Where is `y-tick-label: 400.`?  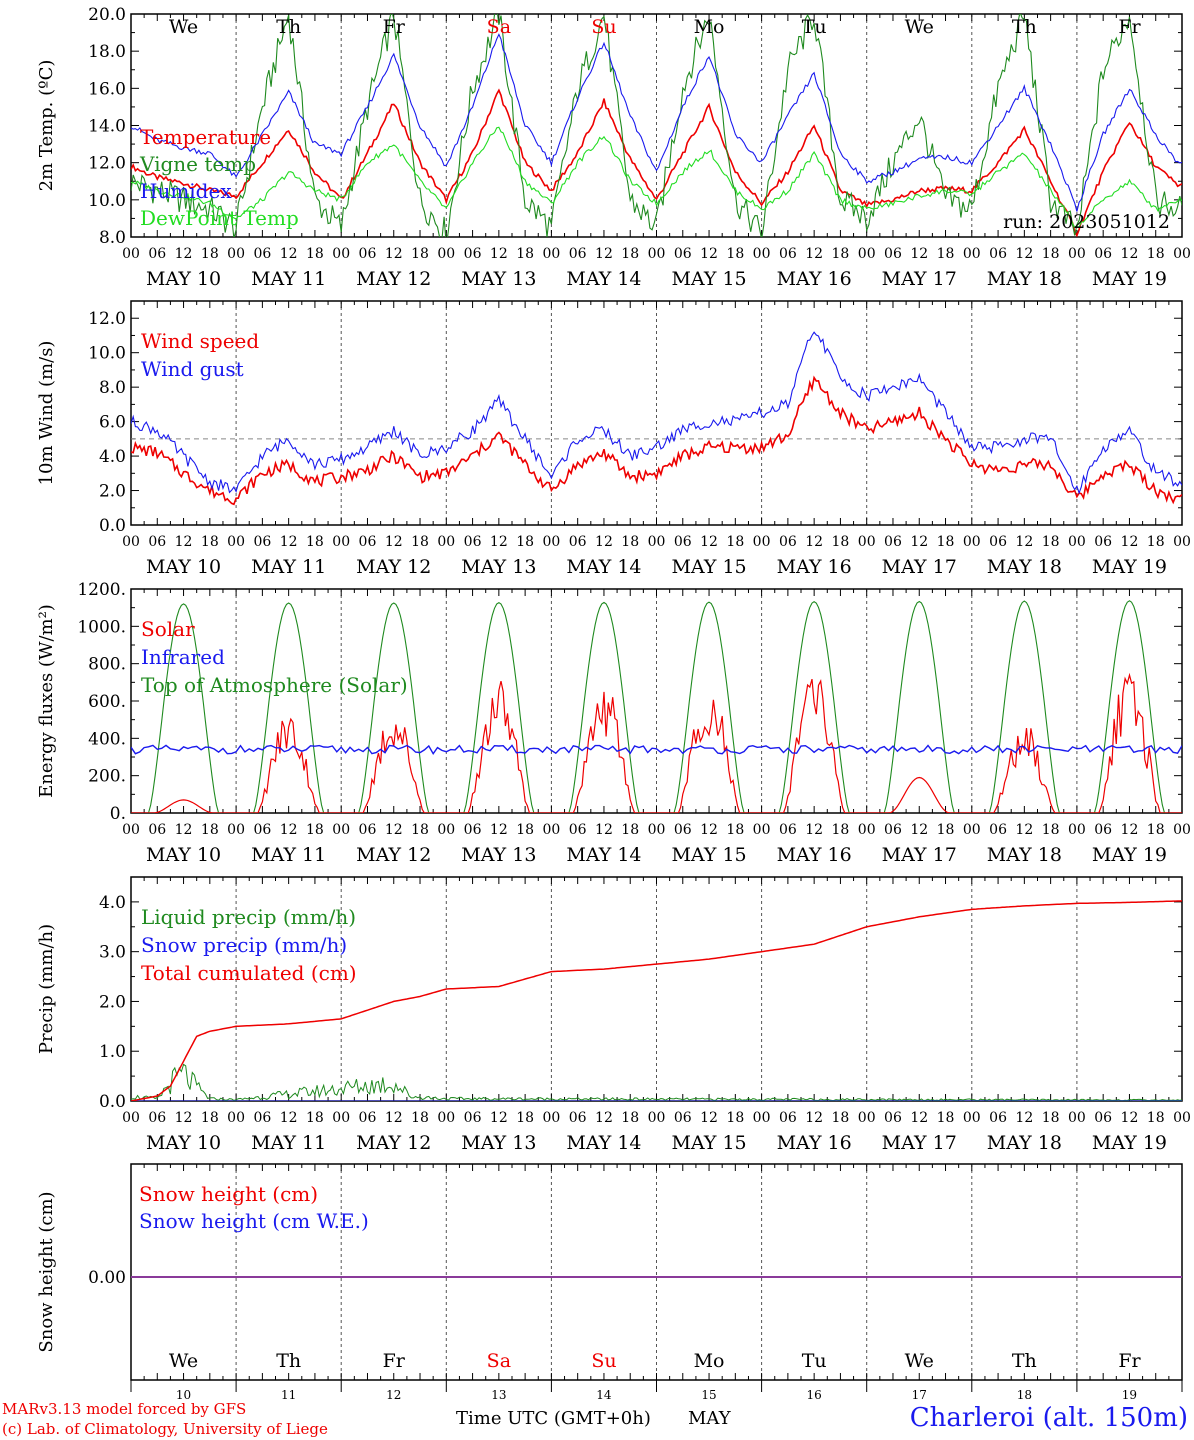
y-tick-label: 400. is located at coordinates (107, 739).